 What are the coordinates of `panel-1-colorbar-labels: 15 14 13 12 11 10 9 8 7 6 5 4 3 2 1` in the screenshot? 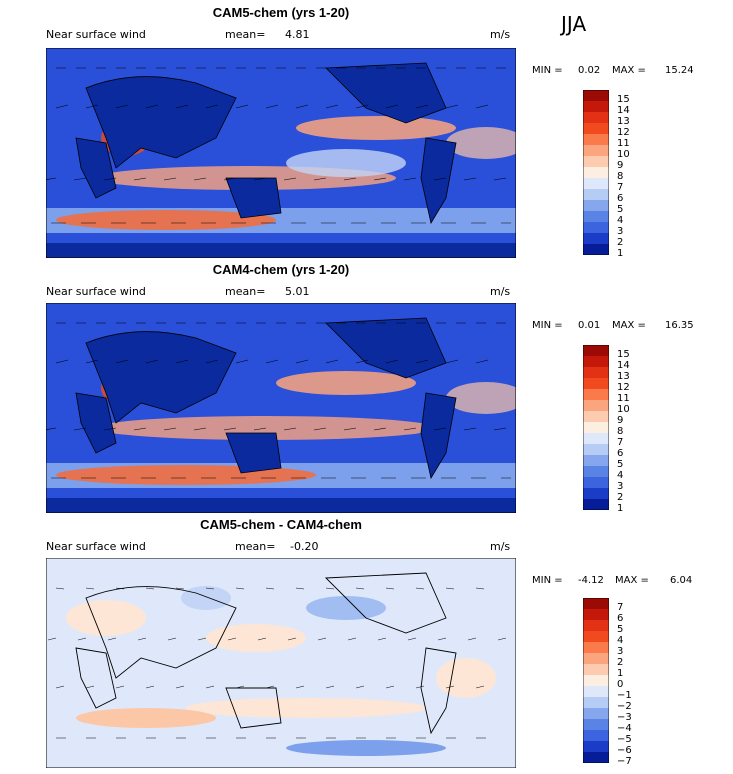 It's located at (623, 176).